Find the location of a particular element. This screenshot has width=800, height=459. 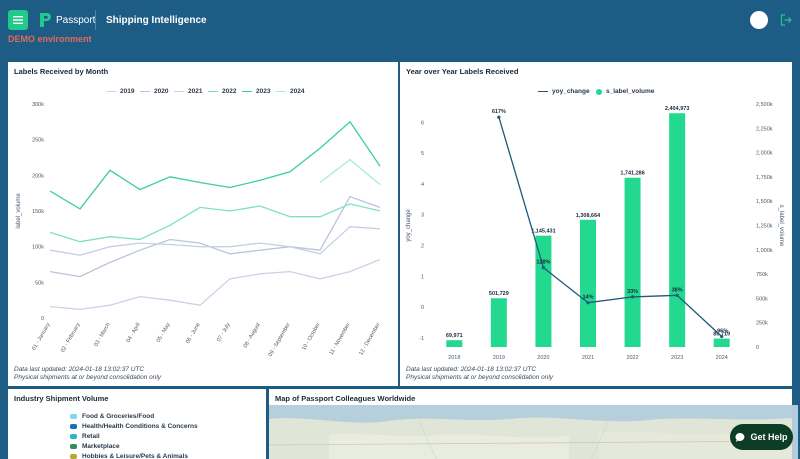

y-tick-label: 200k is located at coordinates (38, 176).